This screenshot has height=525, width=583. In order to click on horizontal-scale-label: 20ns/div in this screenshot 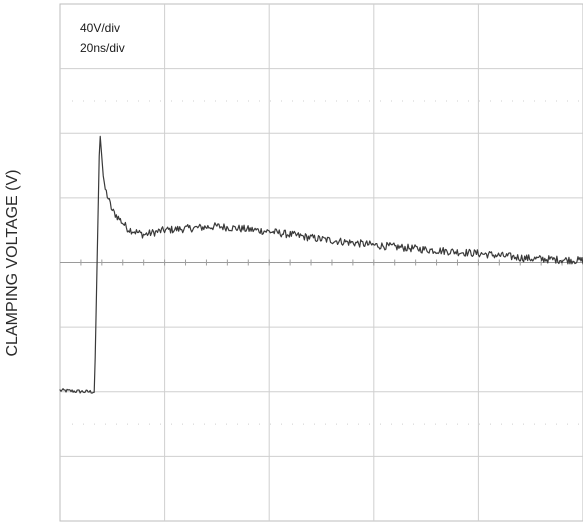, I will do `click(102, 48)`.